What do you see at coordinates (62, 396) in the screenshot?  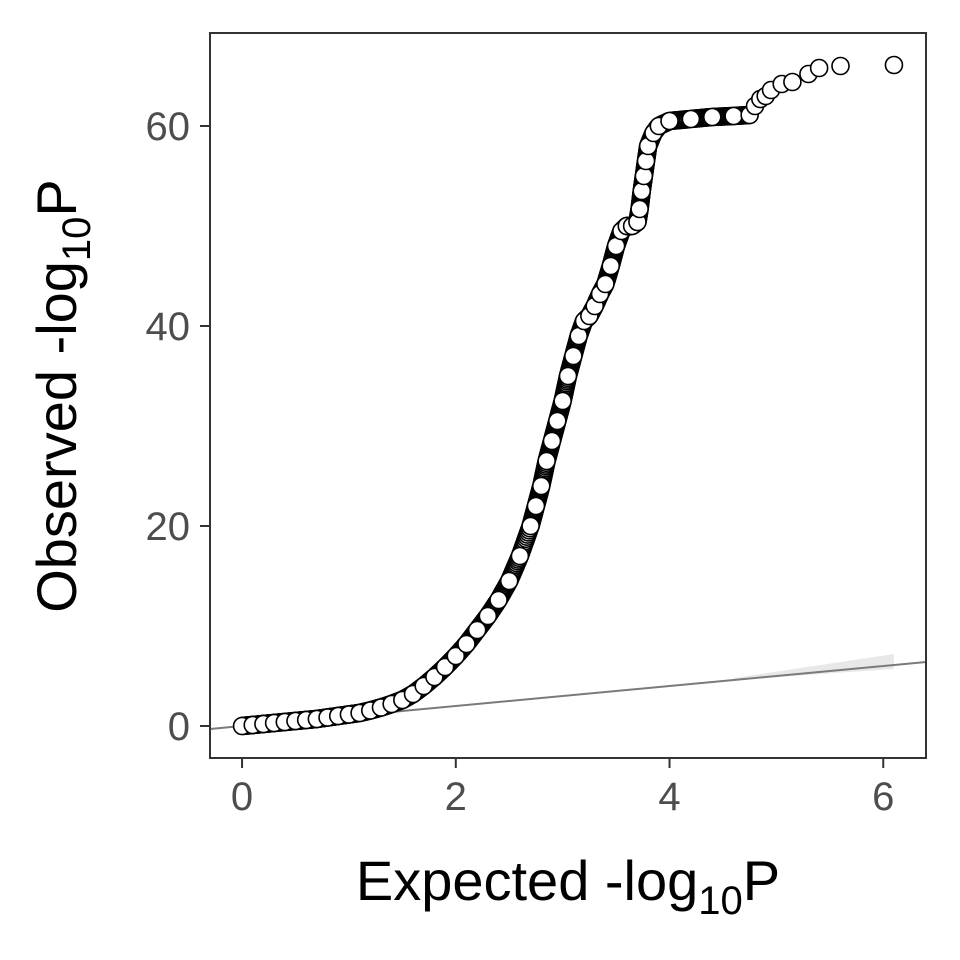 I see `y-axis-title: Observed -log10P` at bounding box center [62, 396].